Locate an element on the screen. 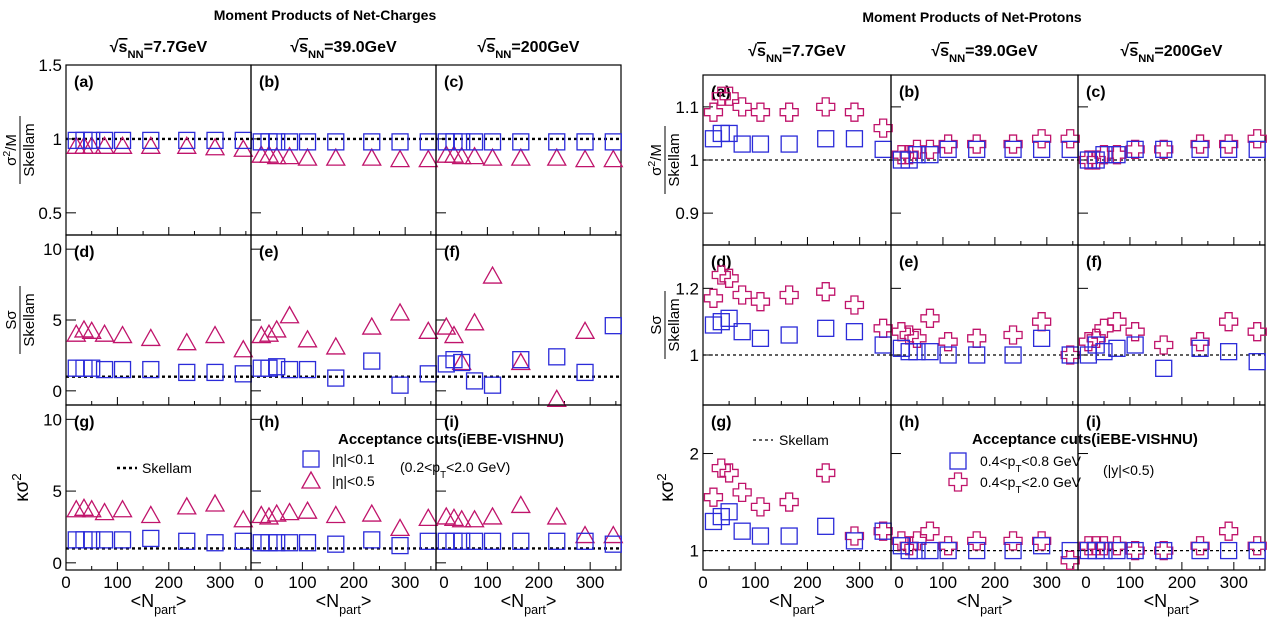 The width and height of the screenshot is (1278, 619). legend-skellam-label: Skellam is located at coordinates (167, 468).